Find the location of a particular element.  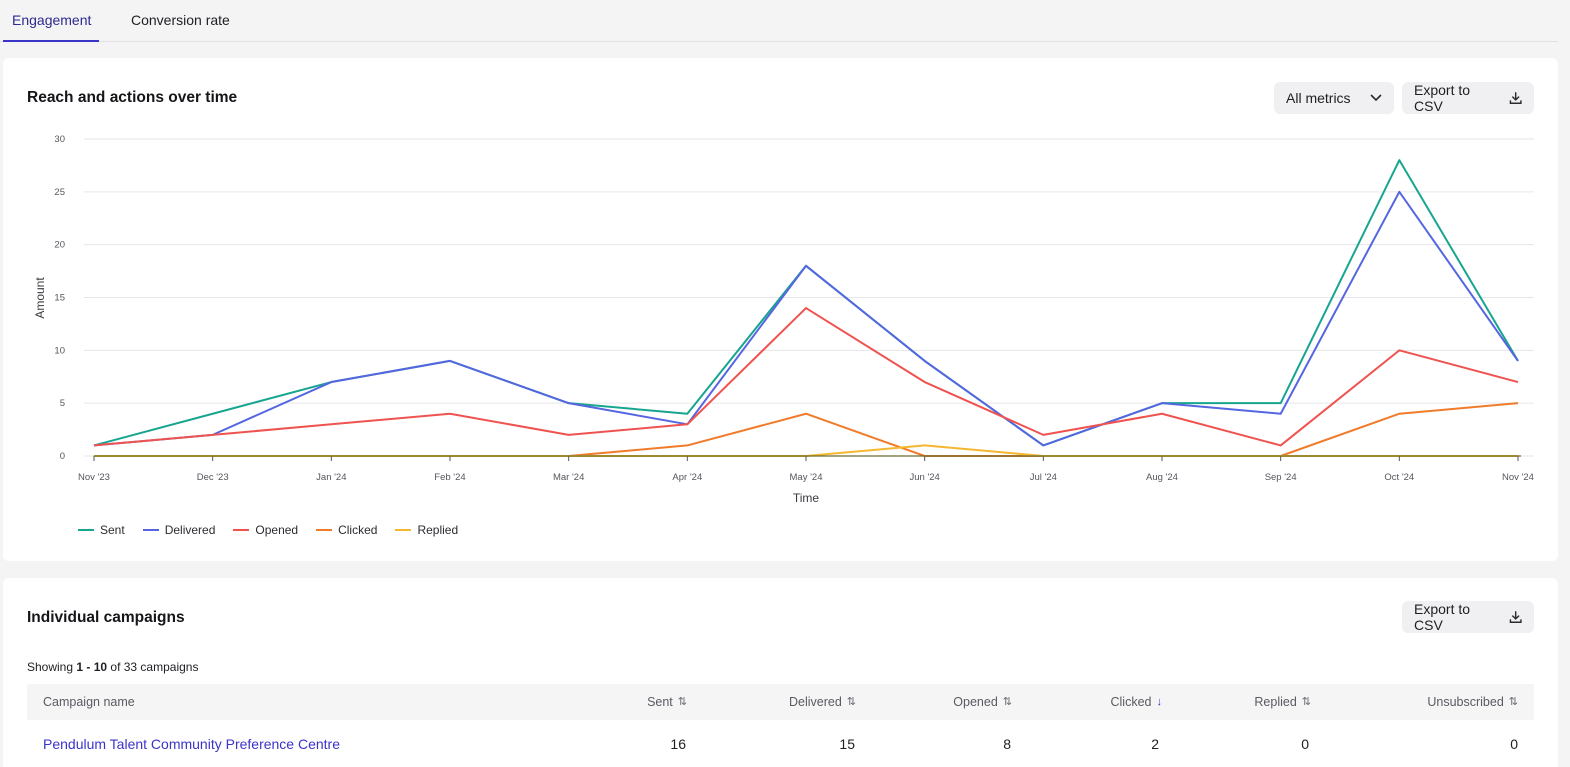

column-delivered: Delivered ⇅ is located at coordinates (822, 702).